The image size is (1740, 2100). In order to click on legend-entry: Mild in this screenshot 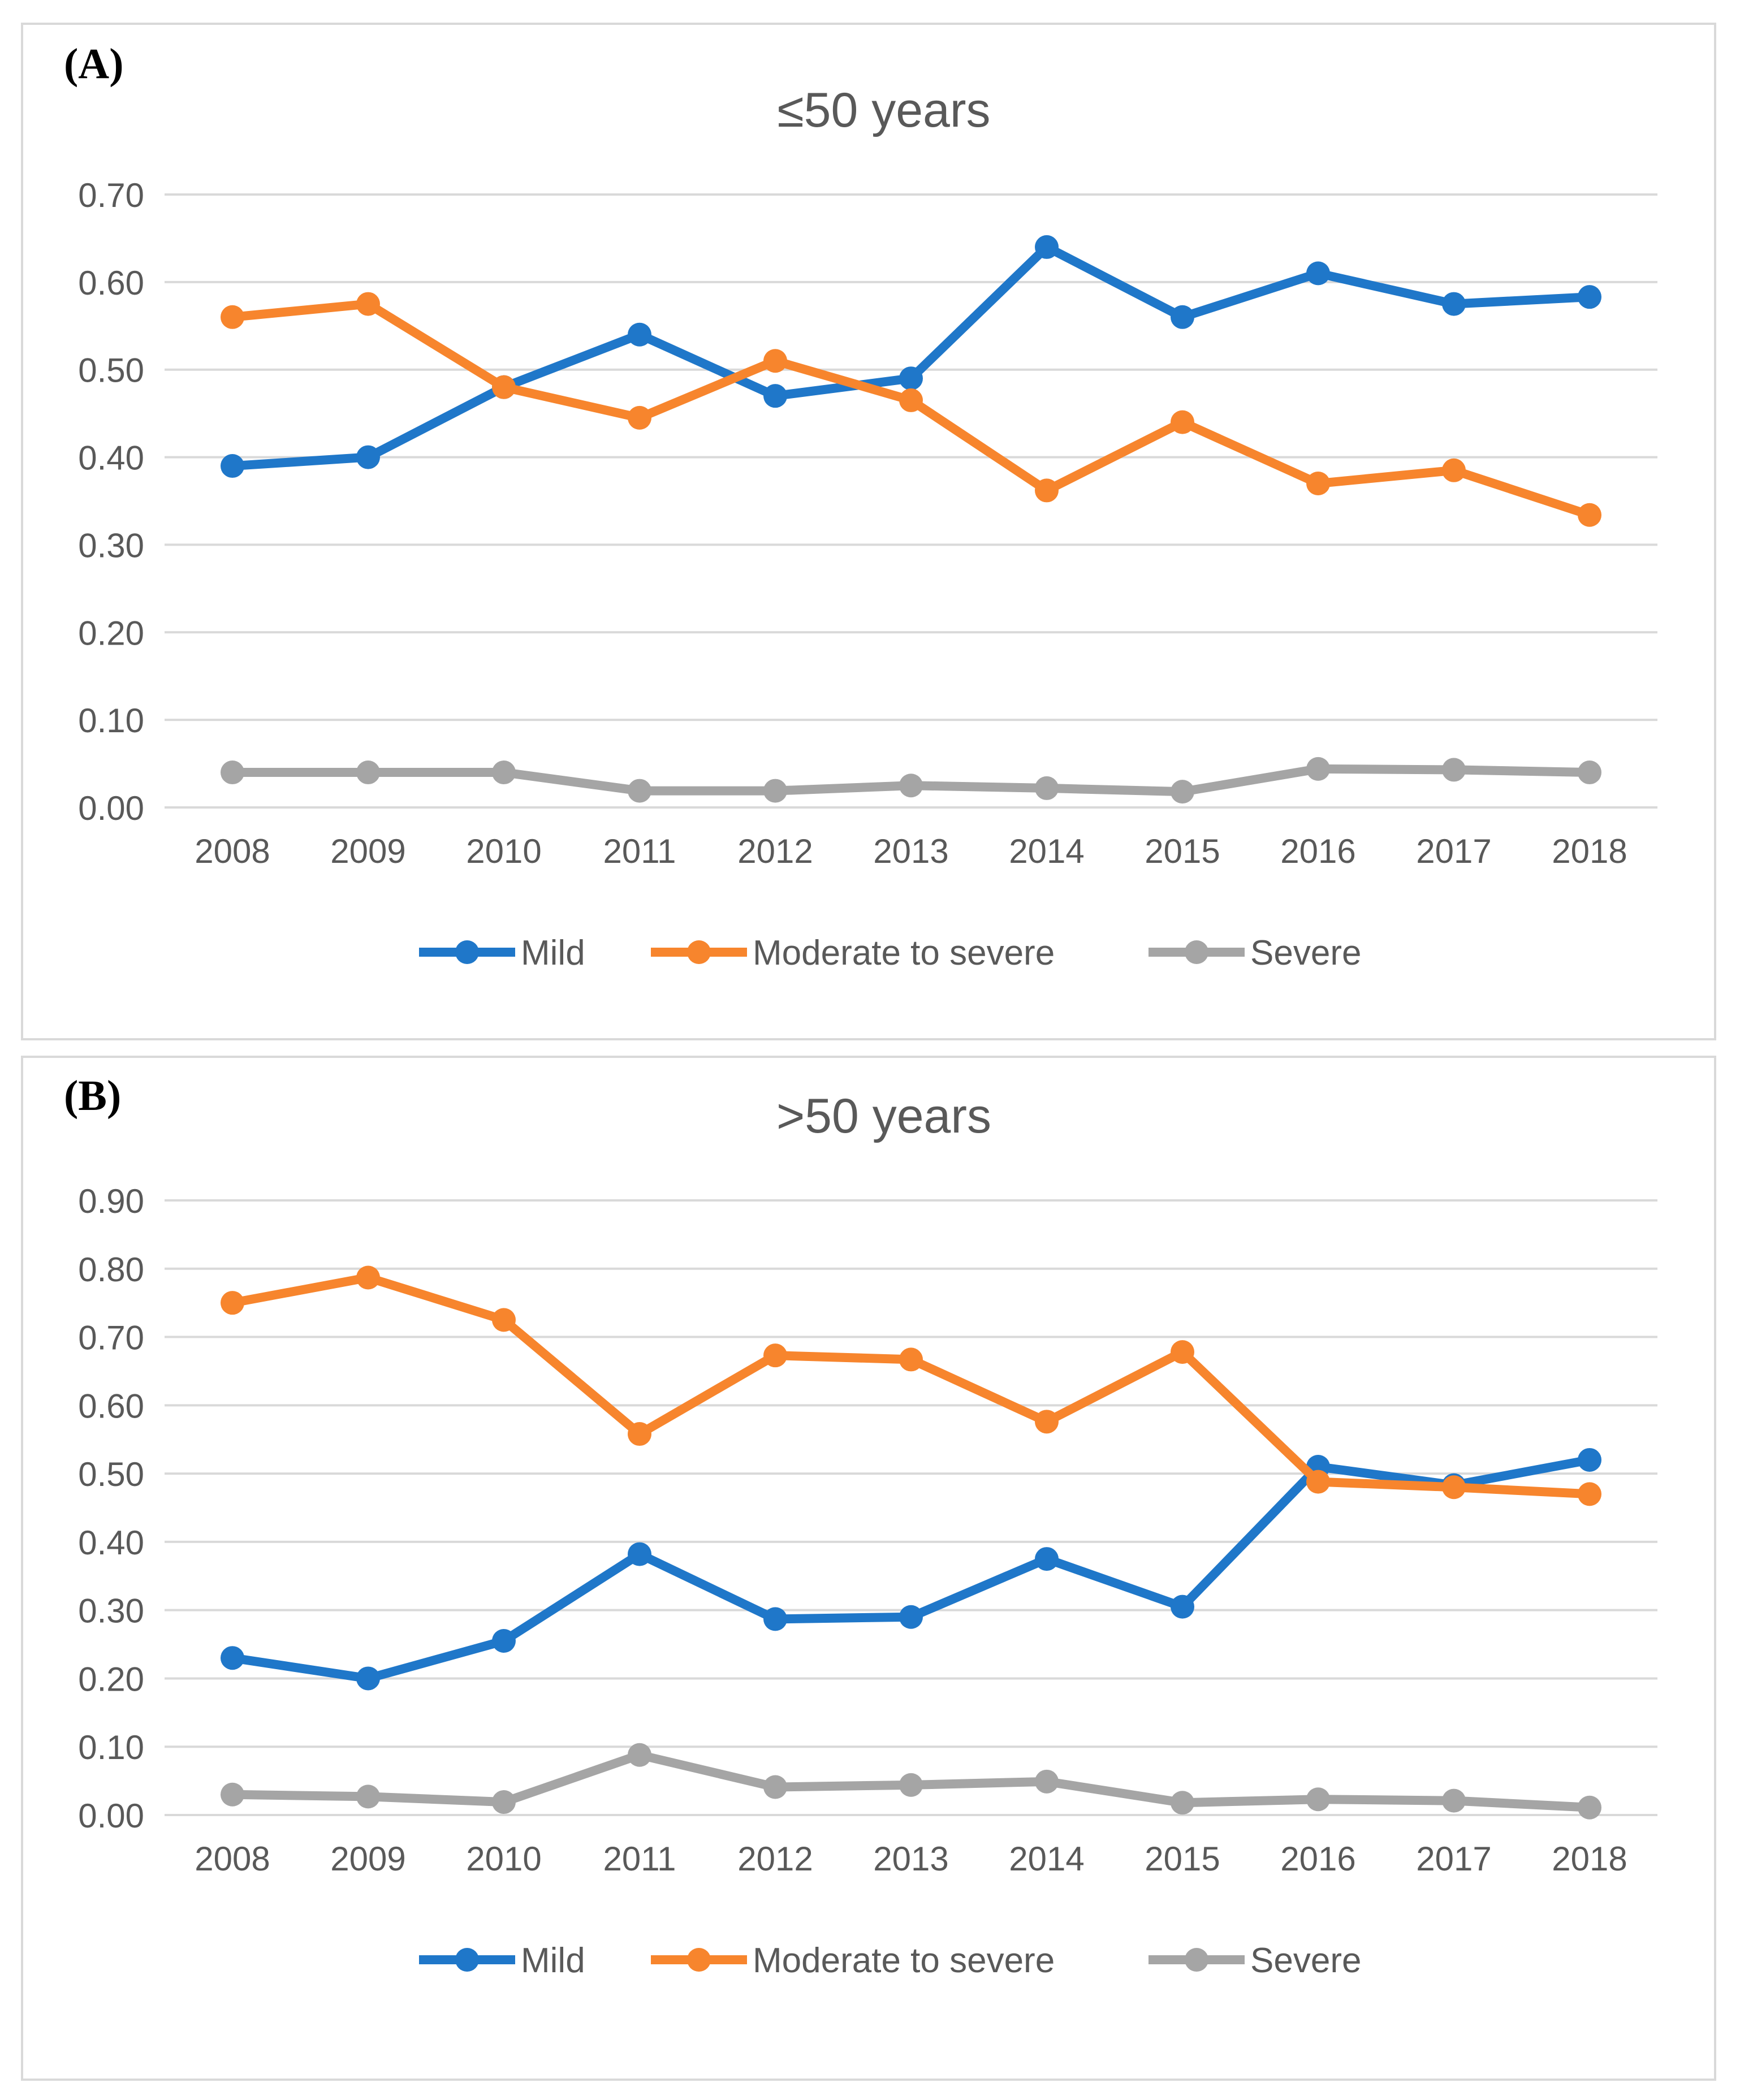, I will do `click(502, 953)`.